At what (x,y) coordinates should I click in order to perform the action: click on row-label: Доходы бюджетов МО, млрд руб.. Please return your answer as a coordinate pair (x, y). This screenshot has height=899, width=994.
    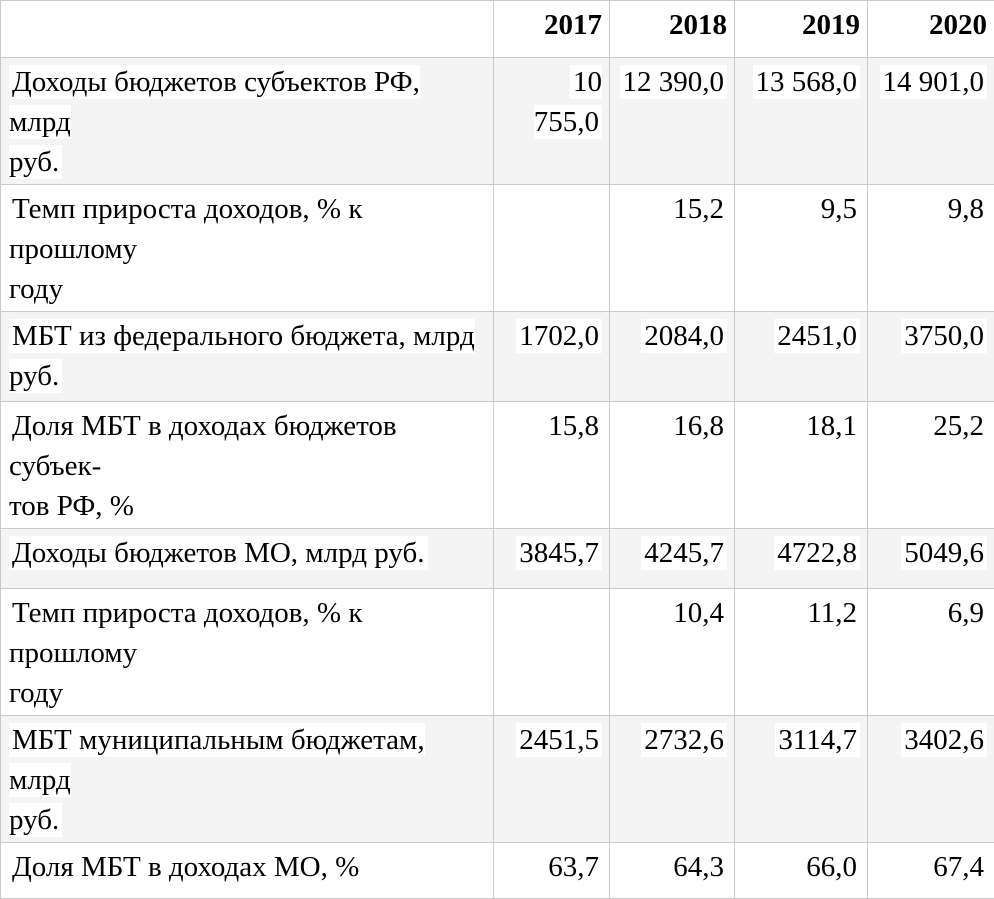
    Looking at the image, I should click on (218, 553).